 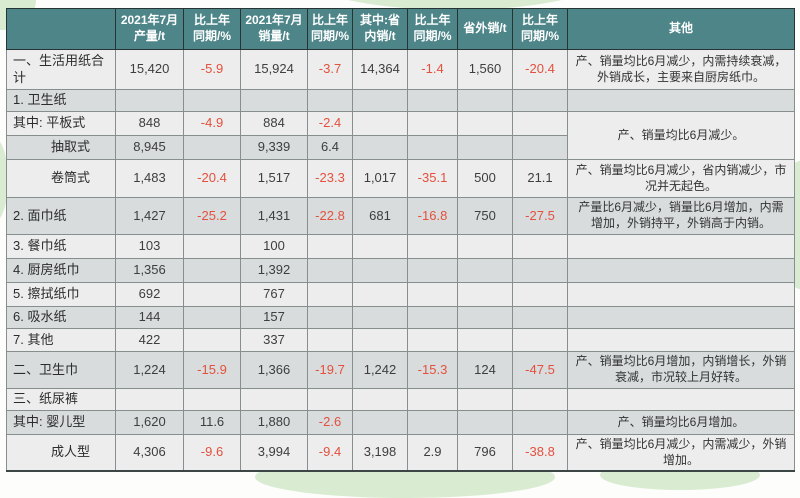 I want to click on value-cell: 4,306, so click(x=149, y=453).